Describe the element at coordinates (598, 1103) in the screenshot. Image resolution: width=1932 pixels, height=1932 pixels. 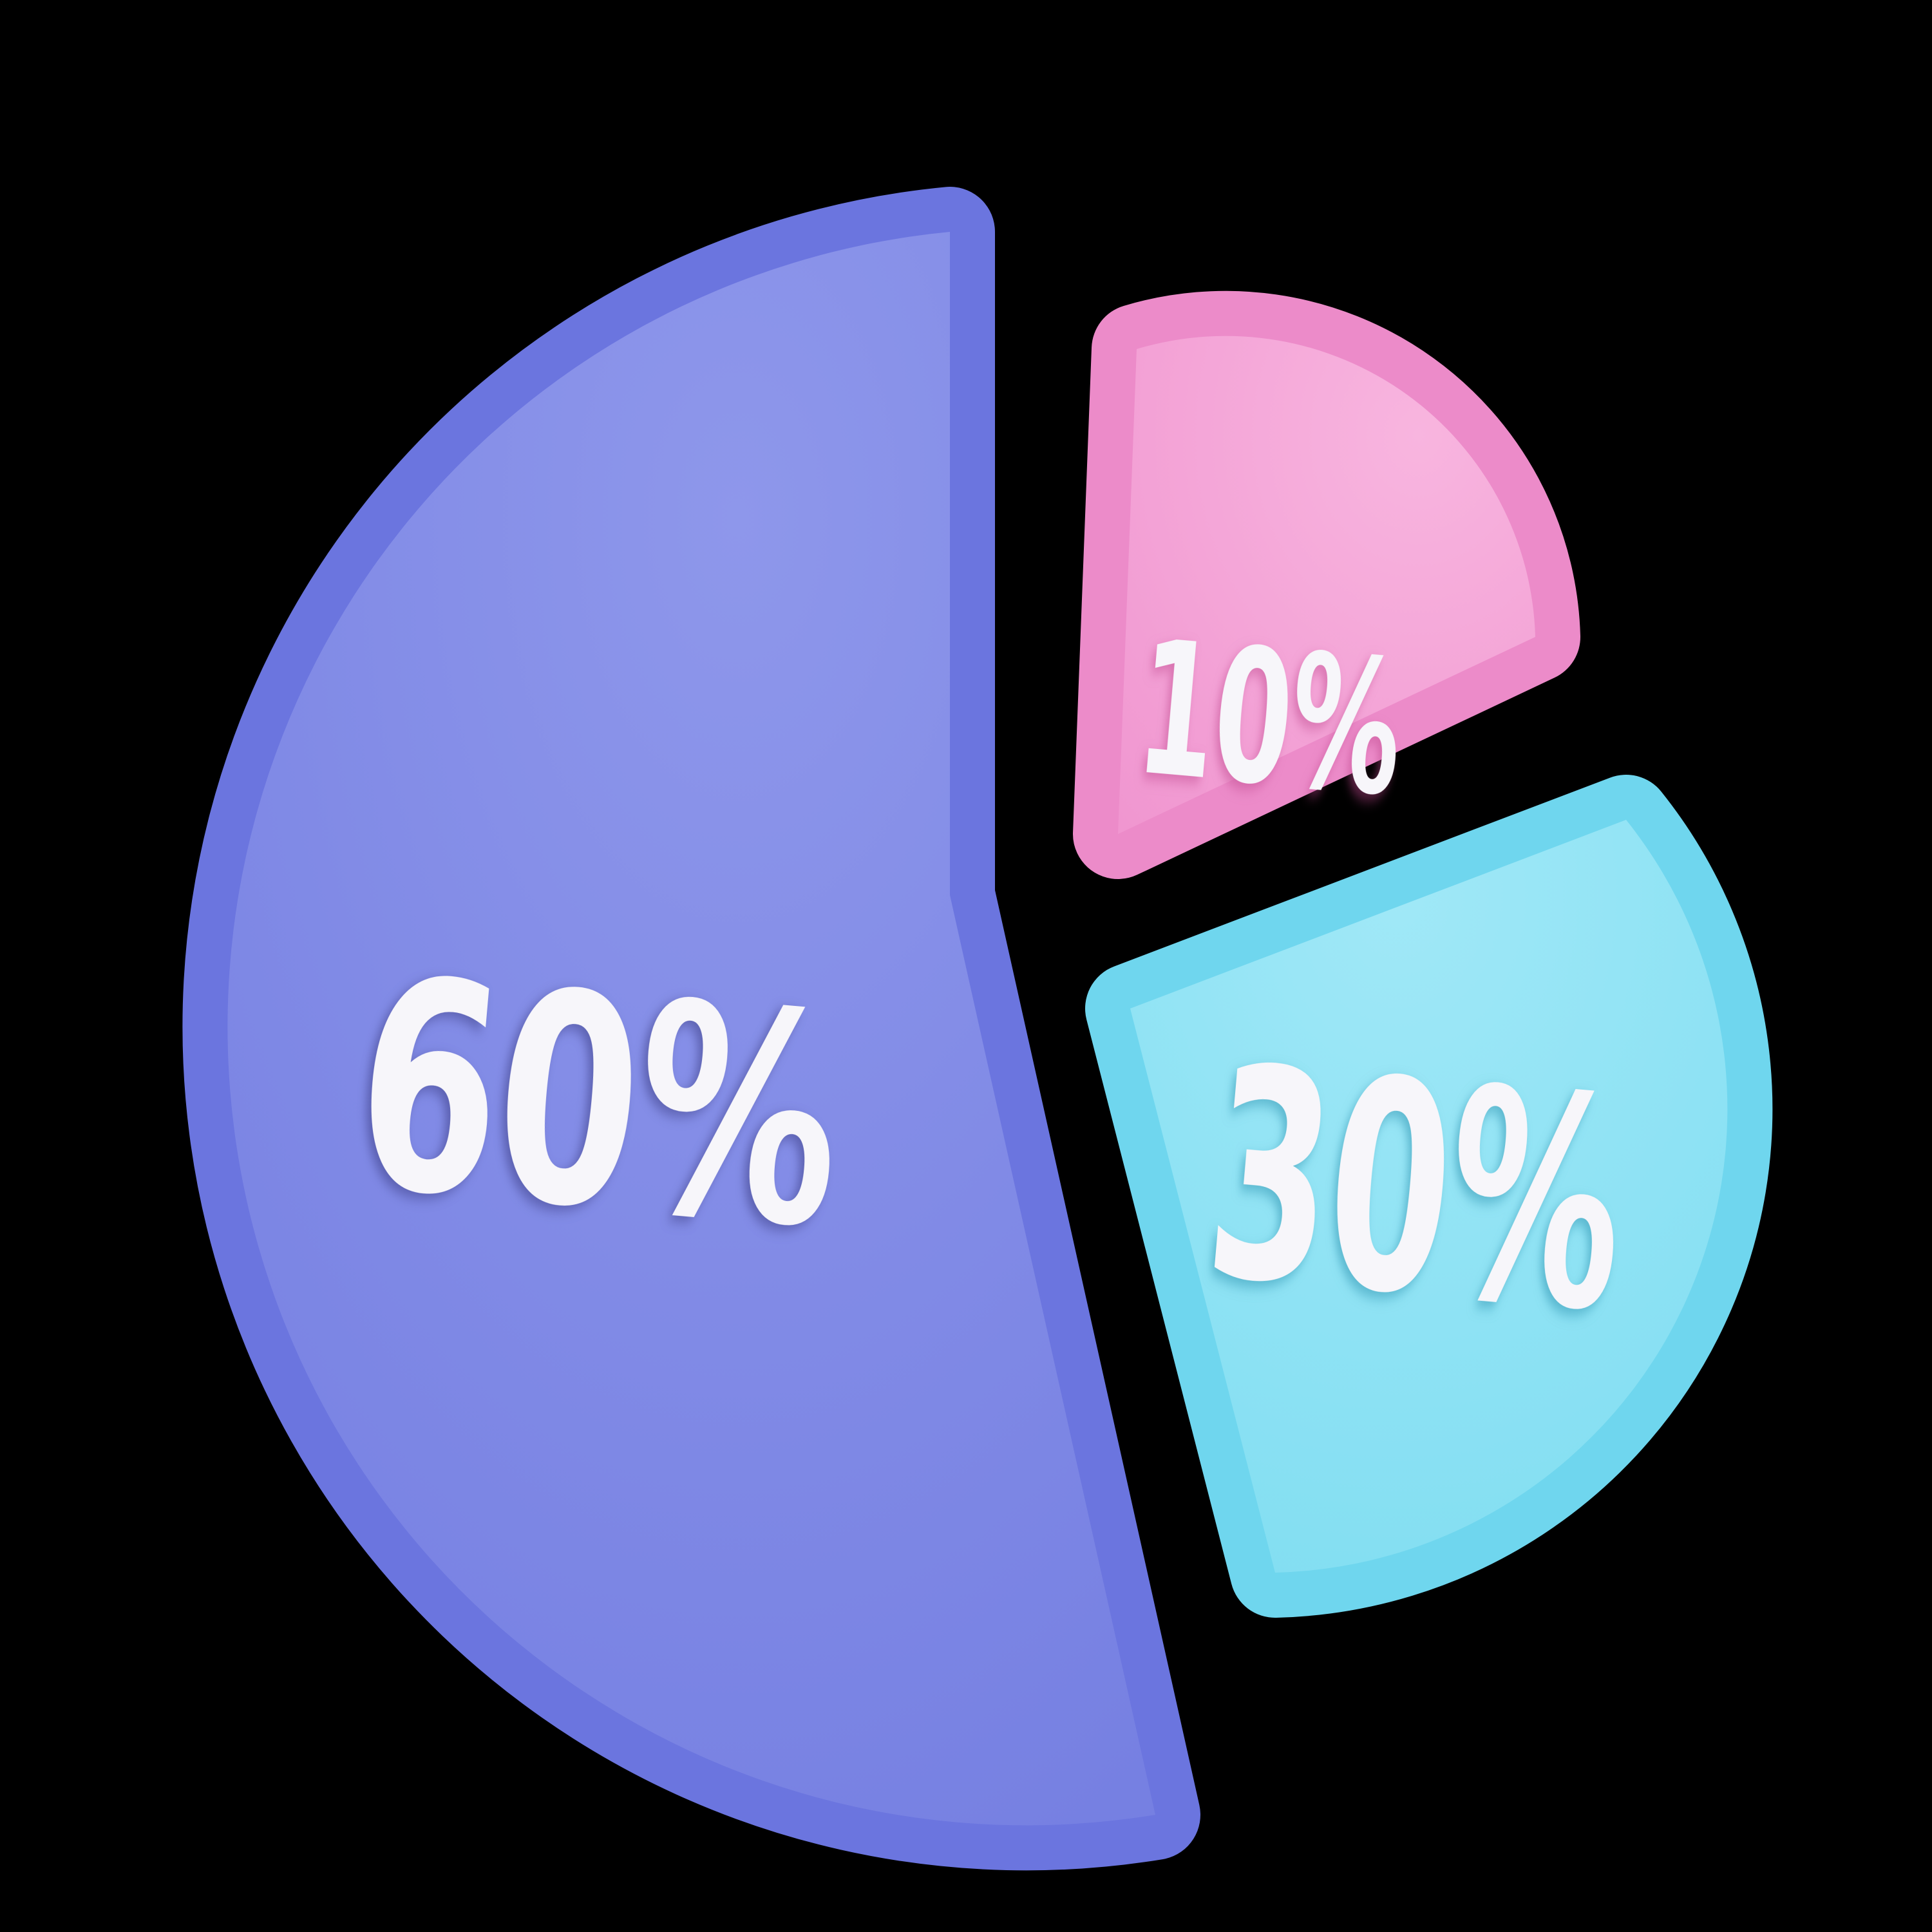
I see `pie-label-60: 60%` at that location.